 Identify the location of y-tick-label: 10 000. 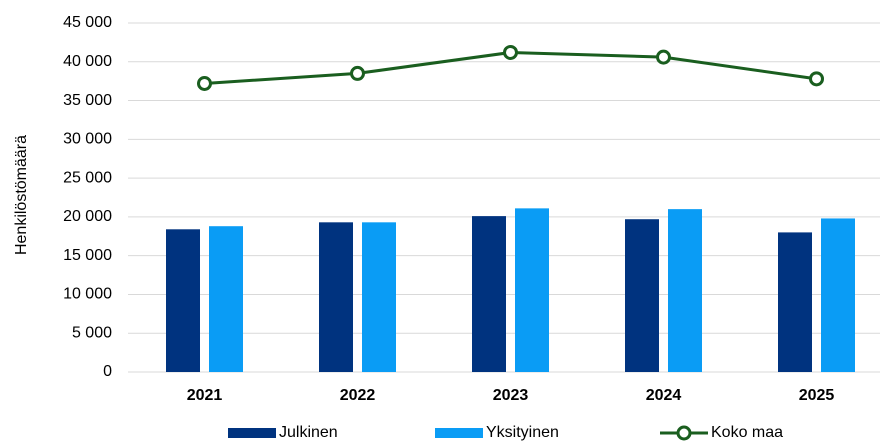
(87, 294).